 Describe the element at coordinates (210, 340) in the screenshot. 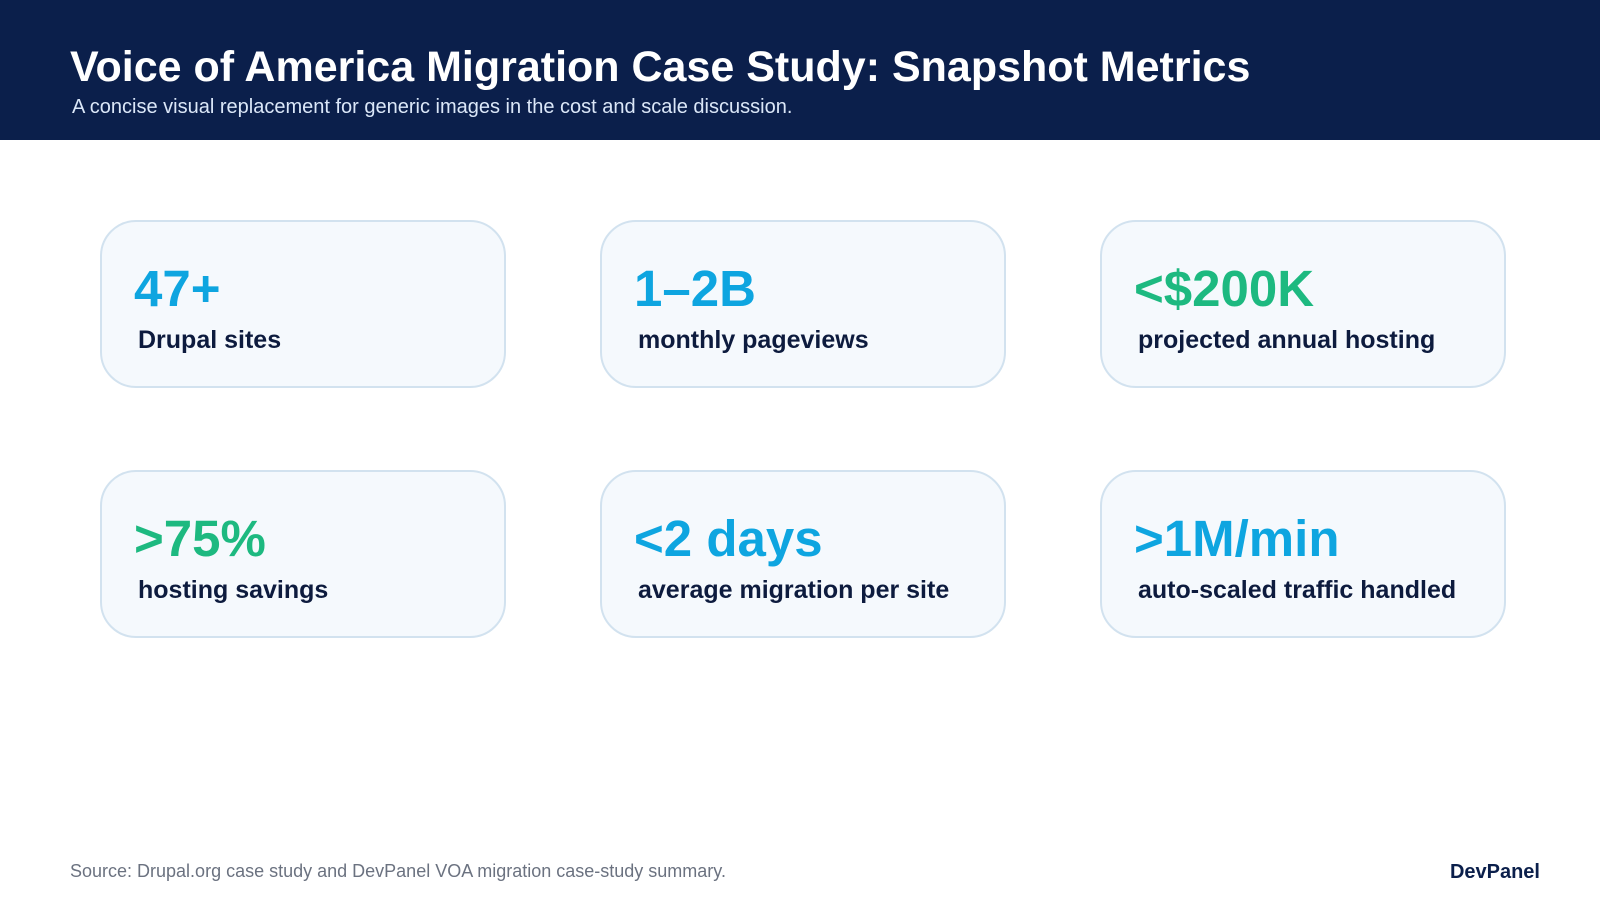

I see `metric-label: Drupal sites` at that location.